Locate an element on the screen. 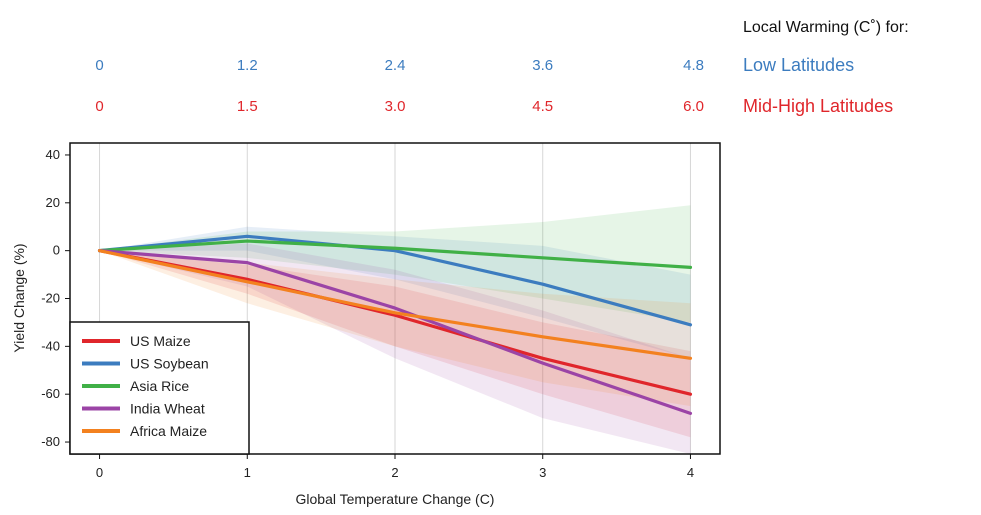  legend-label-africa-maize: Africa Maize is located at coordinates (168, 431).